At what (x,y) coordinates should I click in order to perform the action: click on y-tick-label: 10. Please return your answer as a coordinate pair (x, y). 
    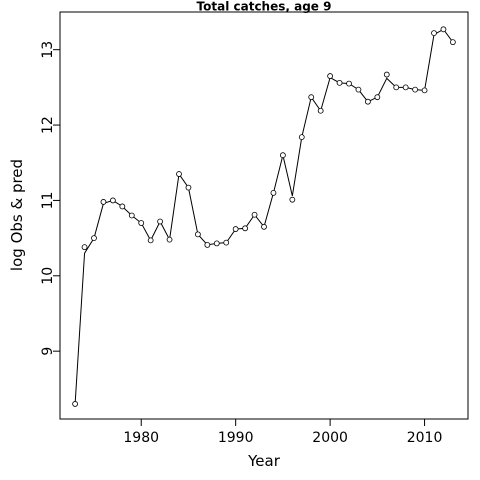
    Looking at the image, I should click on (48, 276).